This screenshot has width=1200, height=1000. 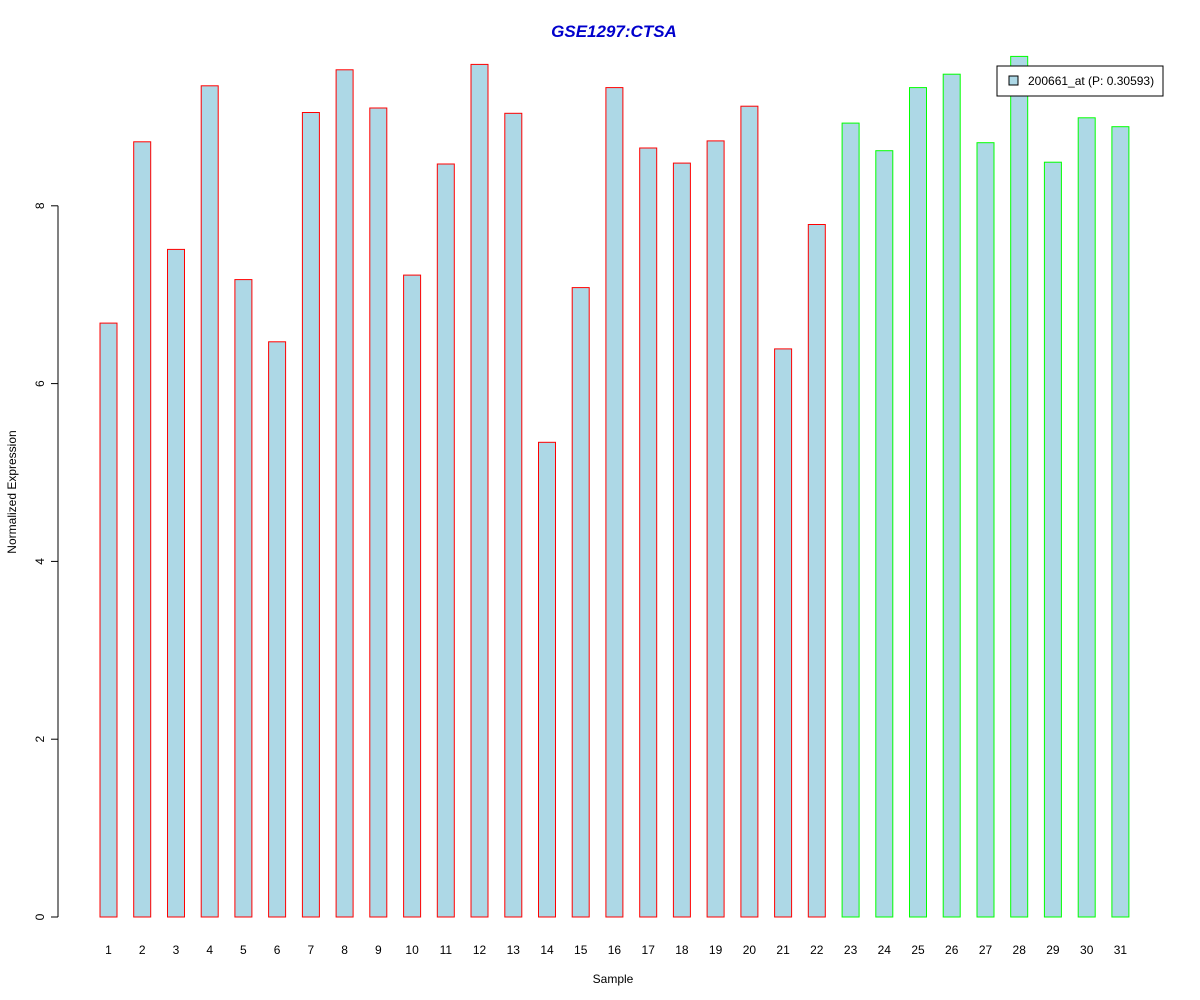 What do you see at coordinates (750, 950) in the screenshot?
I see `x-tick-label: 20` at bounding box center [750, 950].